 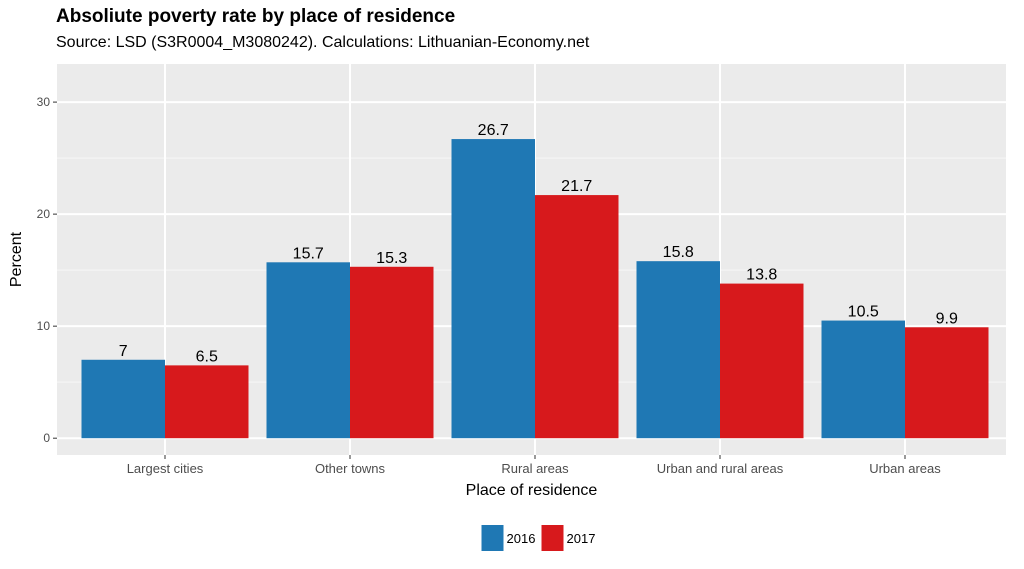 What do you see at coordinates (576, 186) in the screenshot?
I see `bar-value-label: 21.7` at bounding box center [576, 186].